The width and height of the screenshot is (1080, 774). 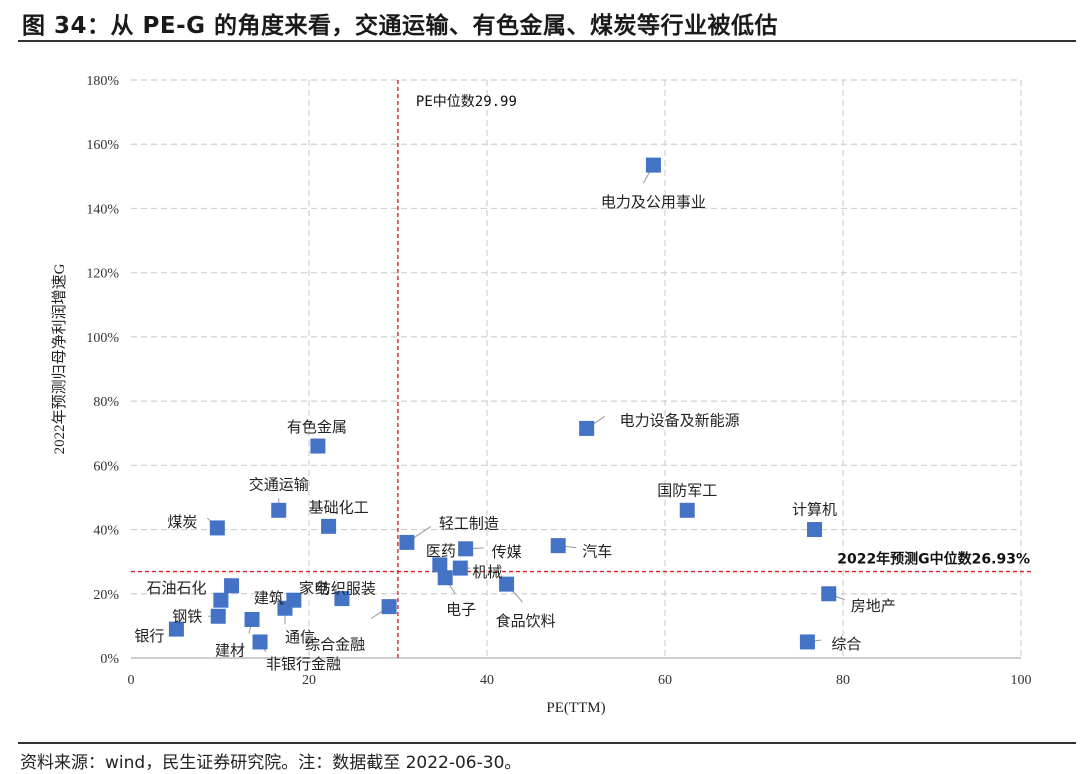 I want to click on figure-title: 图 34：从 PE-G 的角度来看，交通运输、有色金属、煤炭等行业被低估, so click(x=400, y=26).